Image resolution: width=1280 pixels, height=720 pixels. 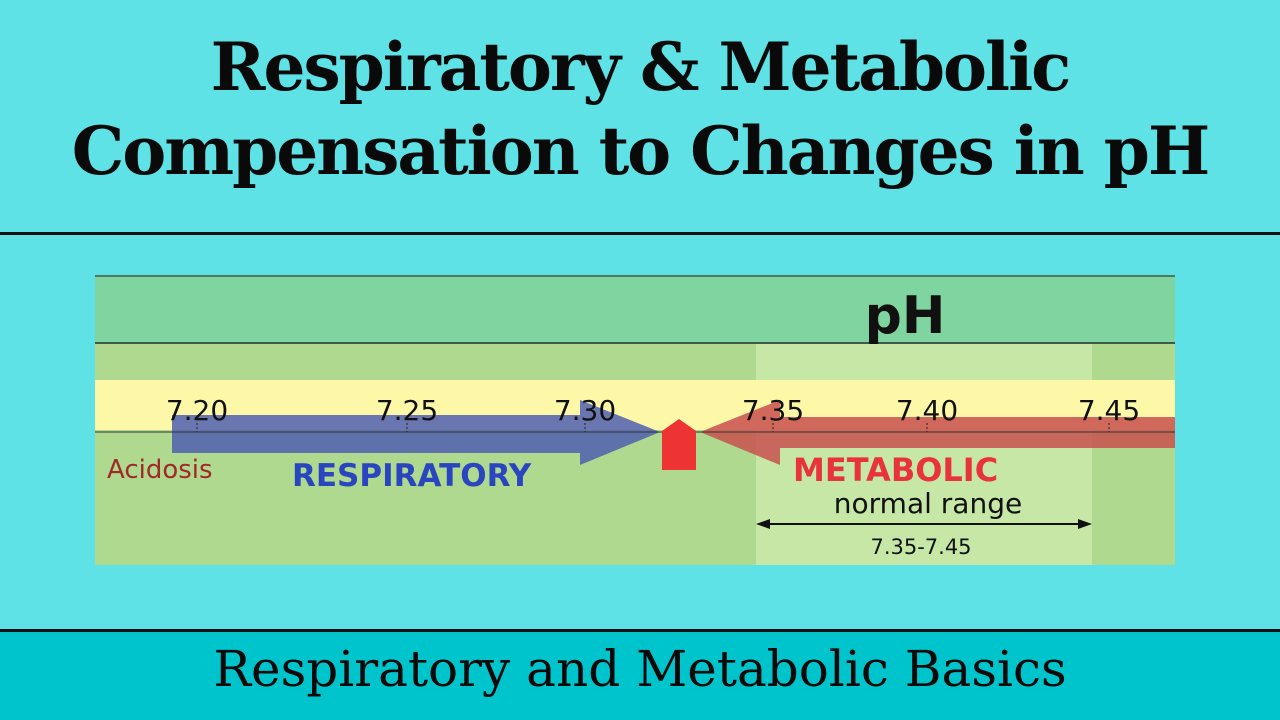 What do you see at coordinates (905, 316) in the screenshot?
I see `ph-header: pH` at bounding box center [905, 316].